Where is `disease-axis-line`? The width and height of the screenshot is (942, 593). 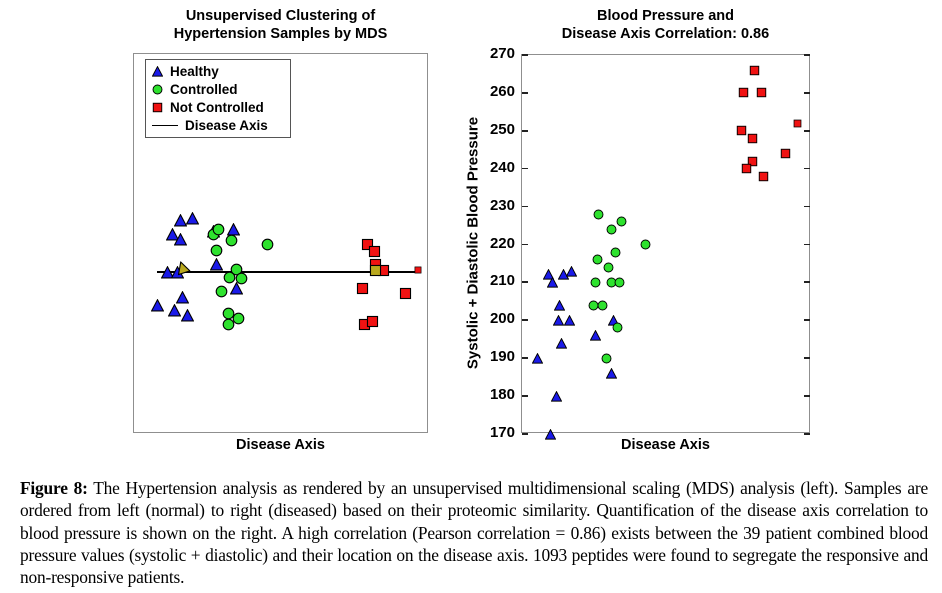
disease-axis-line is located at coordinates (288, 271).